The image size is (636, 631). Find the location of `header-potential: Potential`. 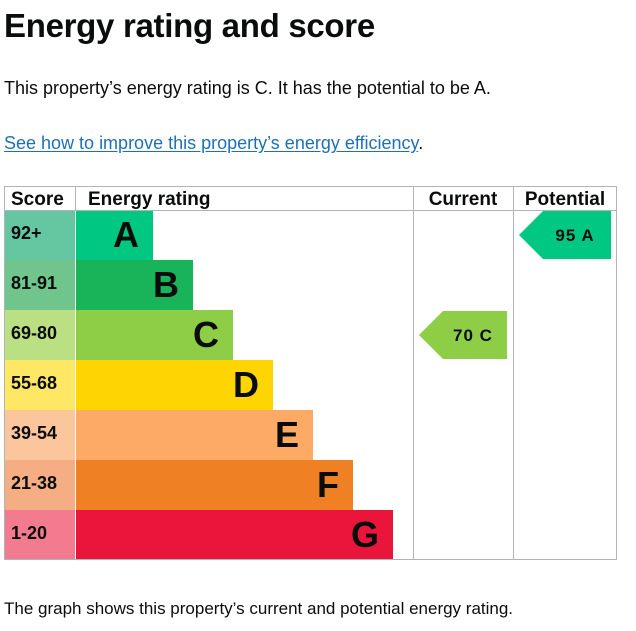

header-potential: Potential is located at coordinates (565, 199).